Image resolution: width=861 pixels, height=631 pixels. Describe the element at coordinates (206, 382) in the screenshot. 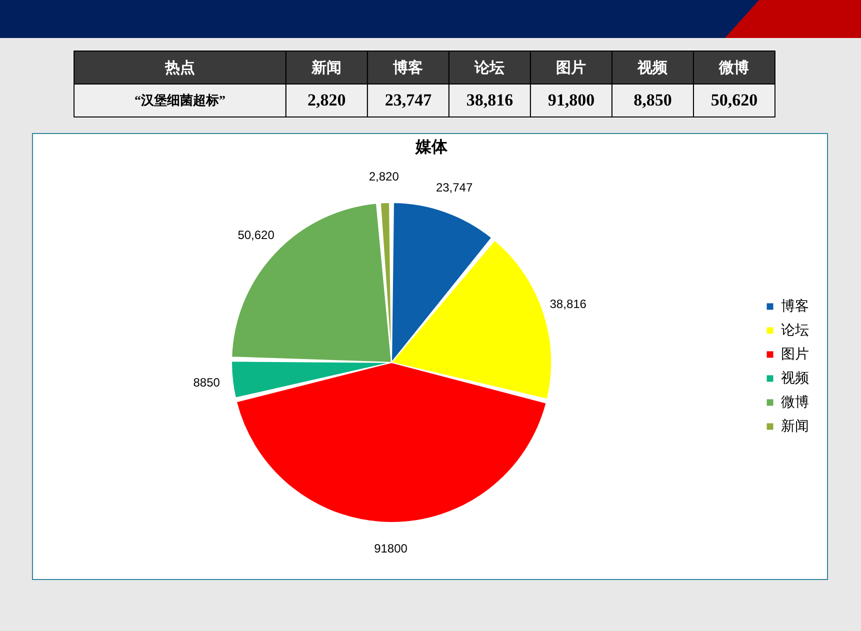

I see `data-label: 8850` at that location.